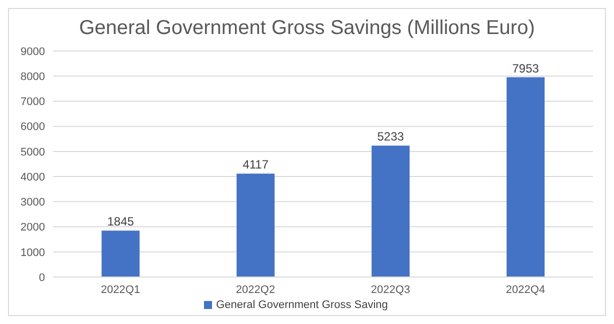 Image resolution: width=614 pixels, height=324 pixels. Describe the element at coordinates (255, 165) in the screenshot. I see `data-label: 4117` at that location.